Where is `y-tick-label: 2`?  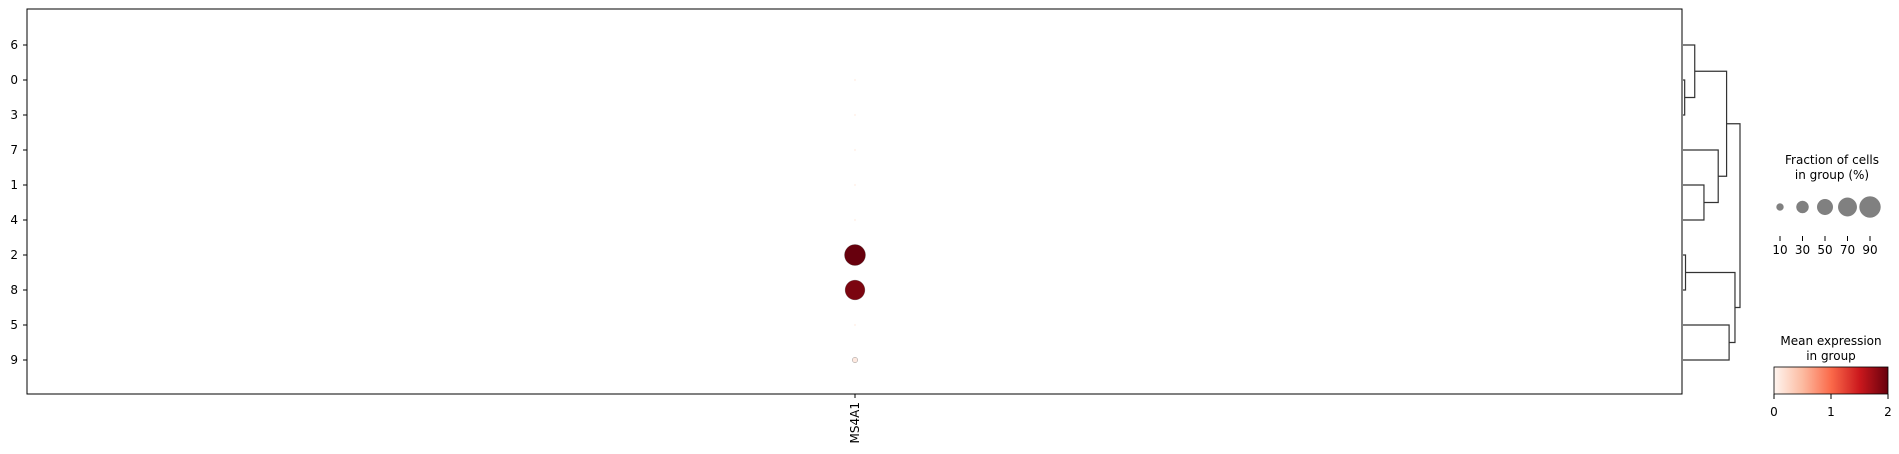
y-tick-label: 2 is located at coordinates (14, 255).